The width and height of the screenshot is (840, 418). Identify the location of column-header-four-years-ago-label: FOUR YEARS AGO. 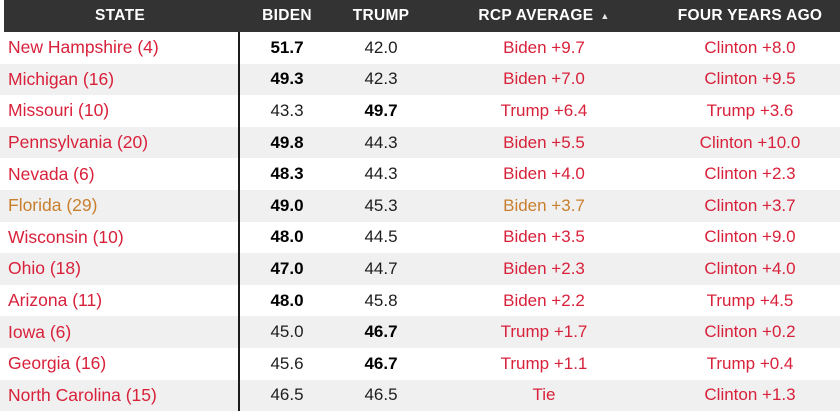
(750, 15).